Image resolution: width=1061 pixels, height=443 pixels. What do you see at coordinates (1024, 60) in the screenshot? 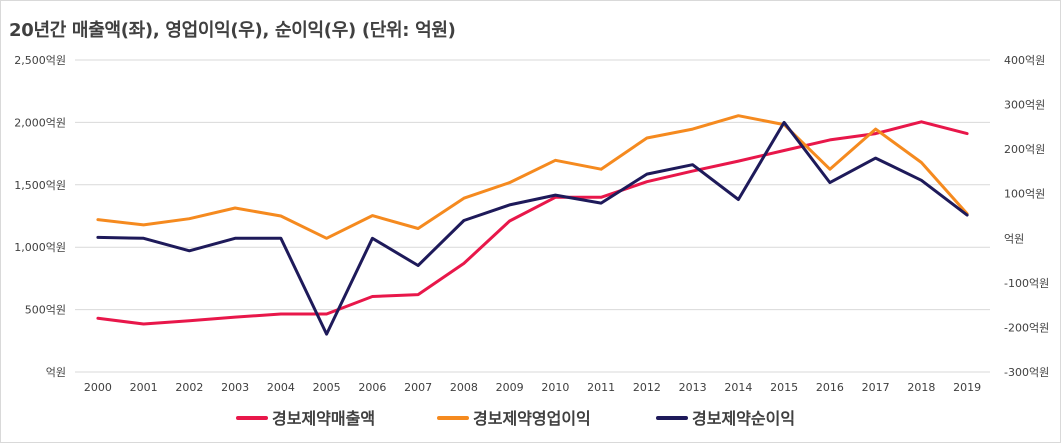
I see `right-tick-label: 400억원` at bounding box center [1024, 60].